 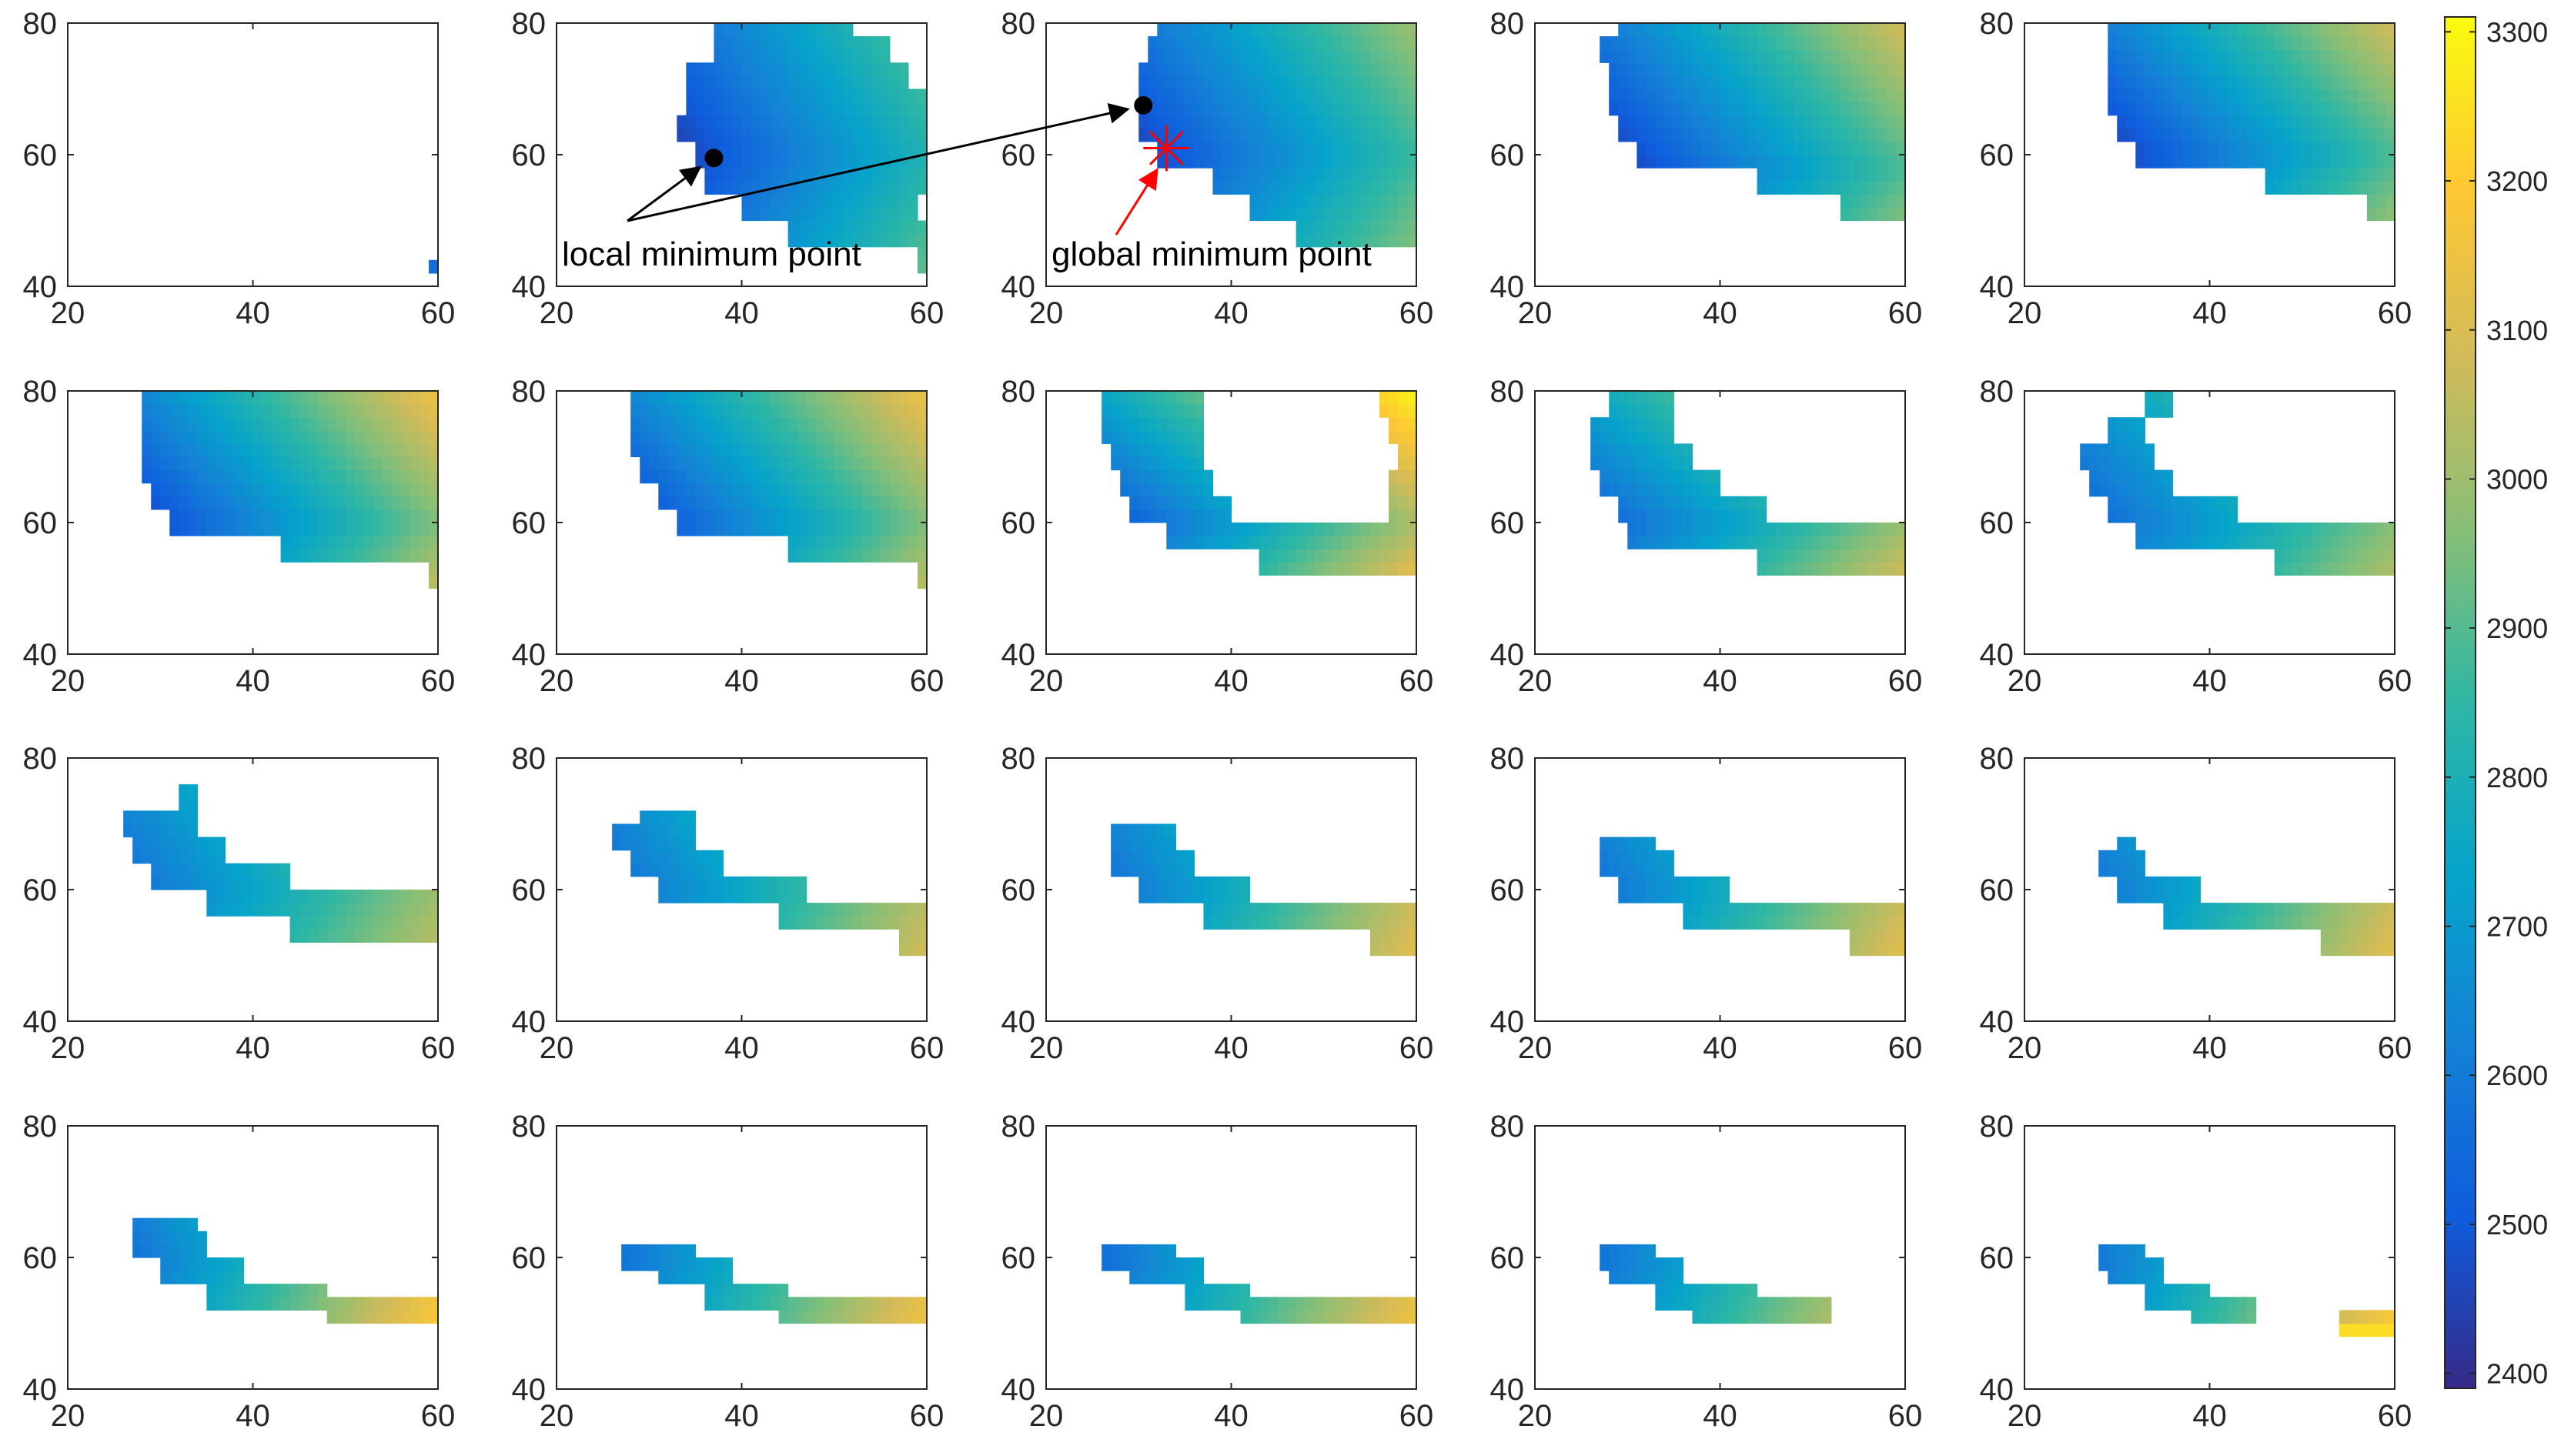 I want to click on x-tick-label: 20, so click(x=2025, y=313).